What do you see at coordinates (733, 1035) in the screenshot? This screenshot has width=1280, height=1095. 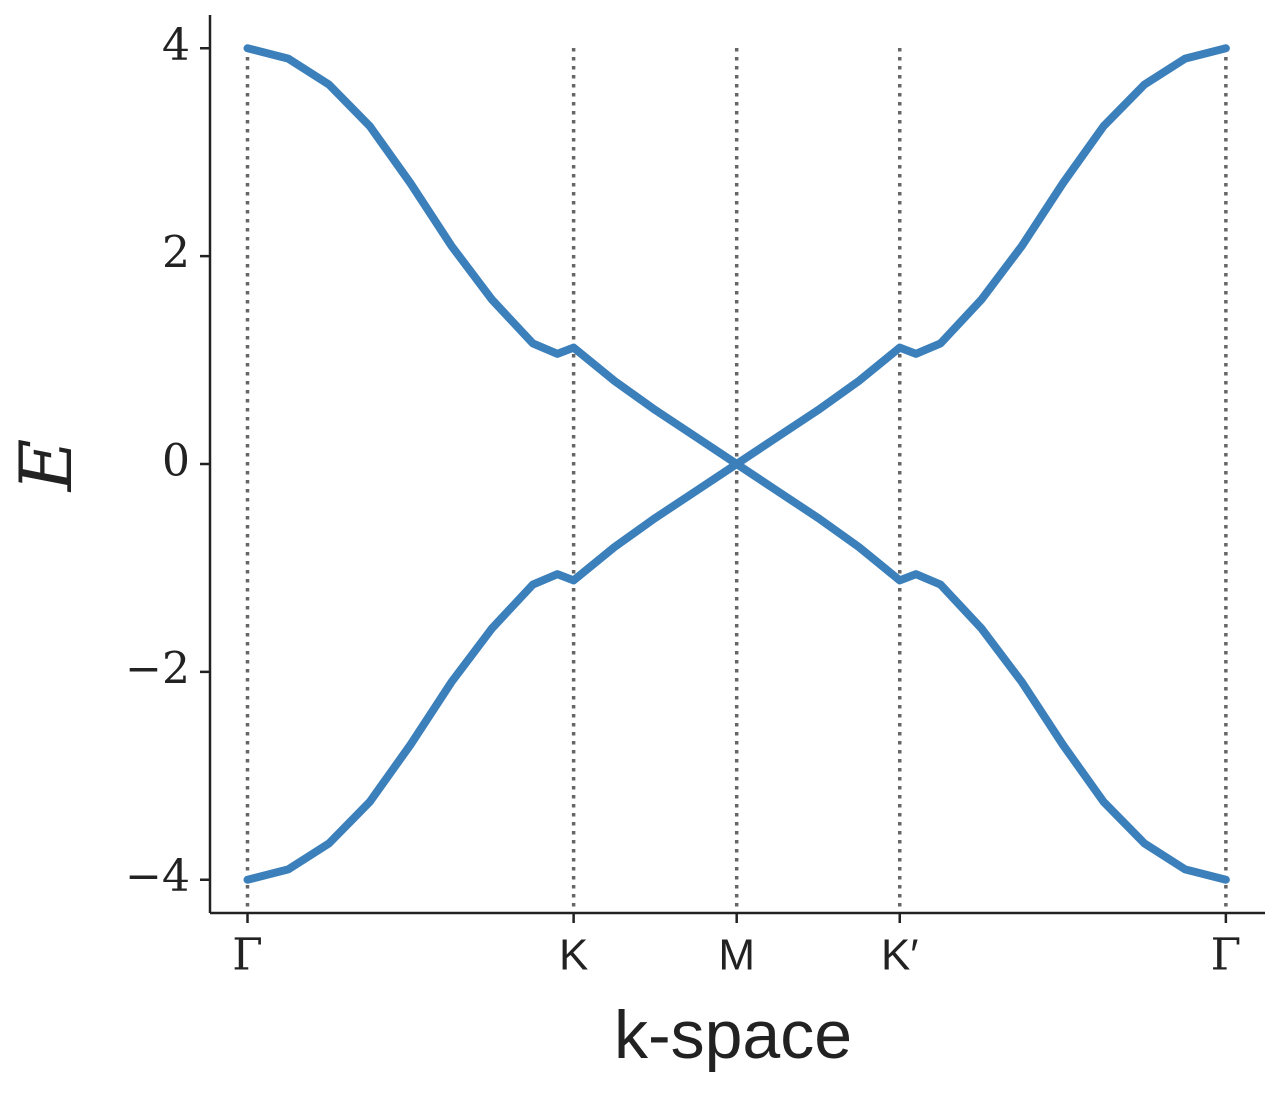 I see `x-axis-label: k-space` at bounding box center [733, 1035].